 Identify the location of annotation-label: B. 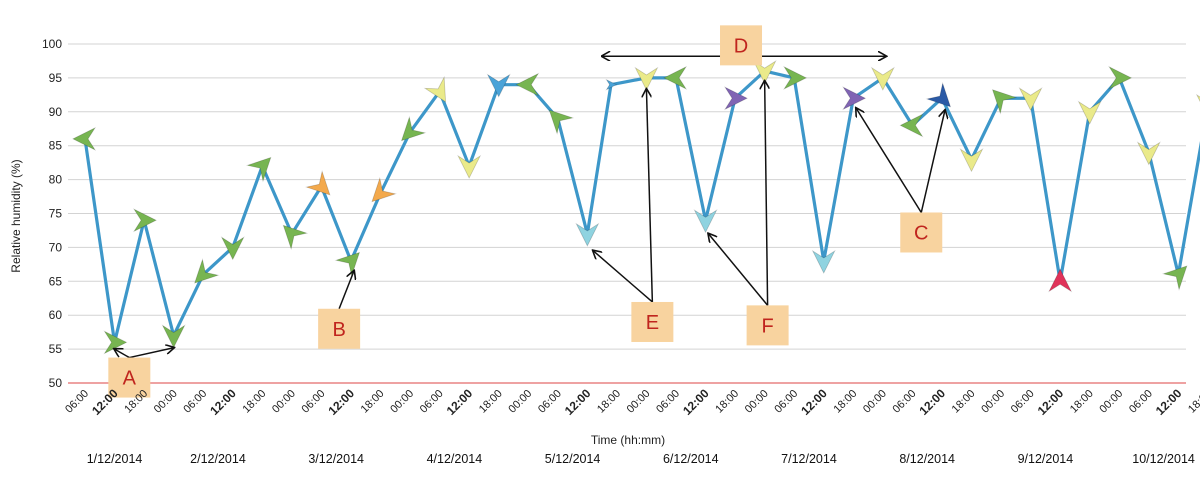
(338, 330).